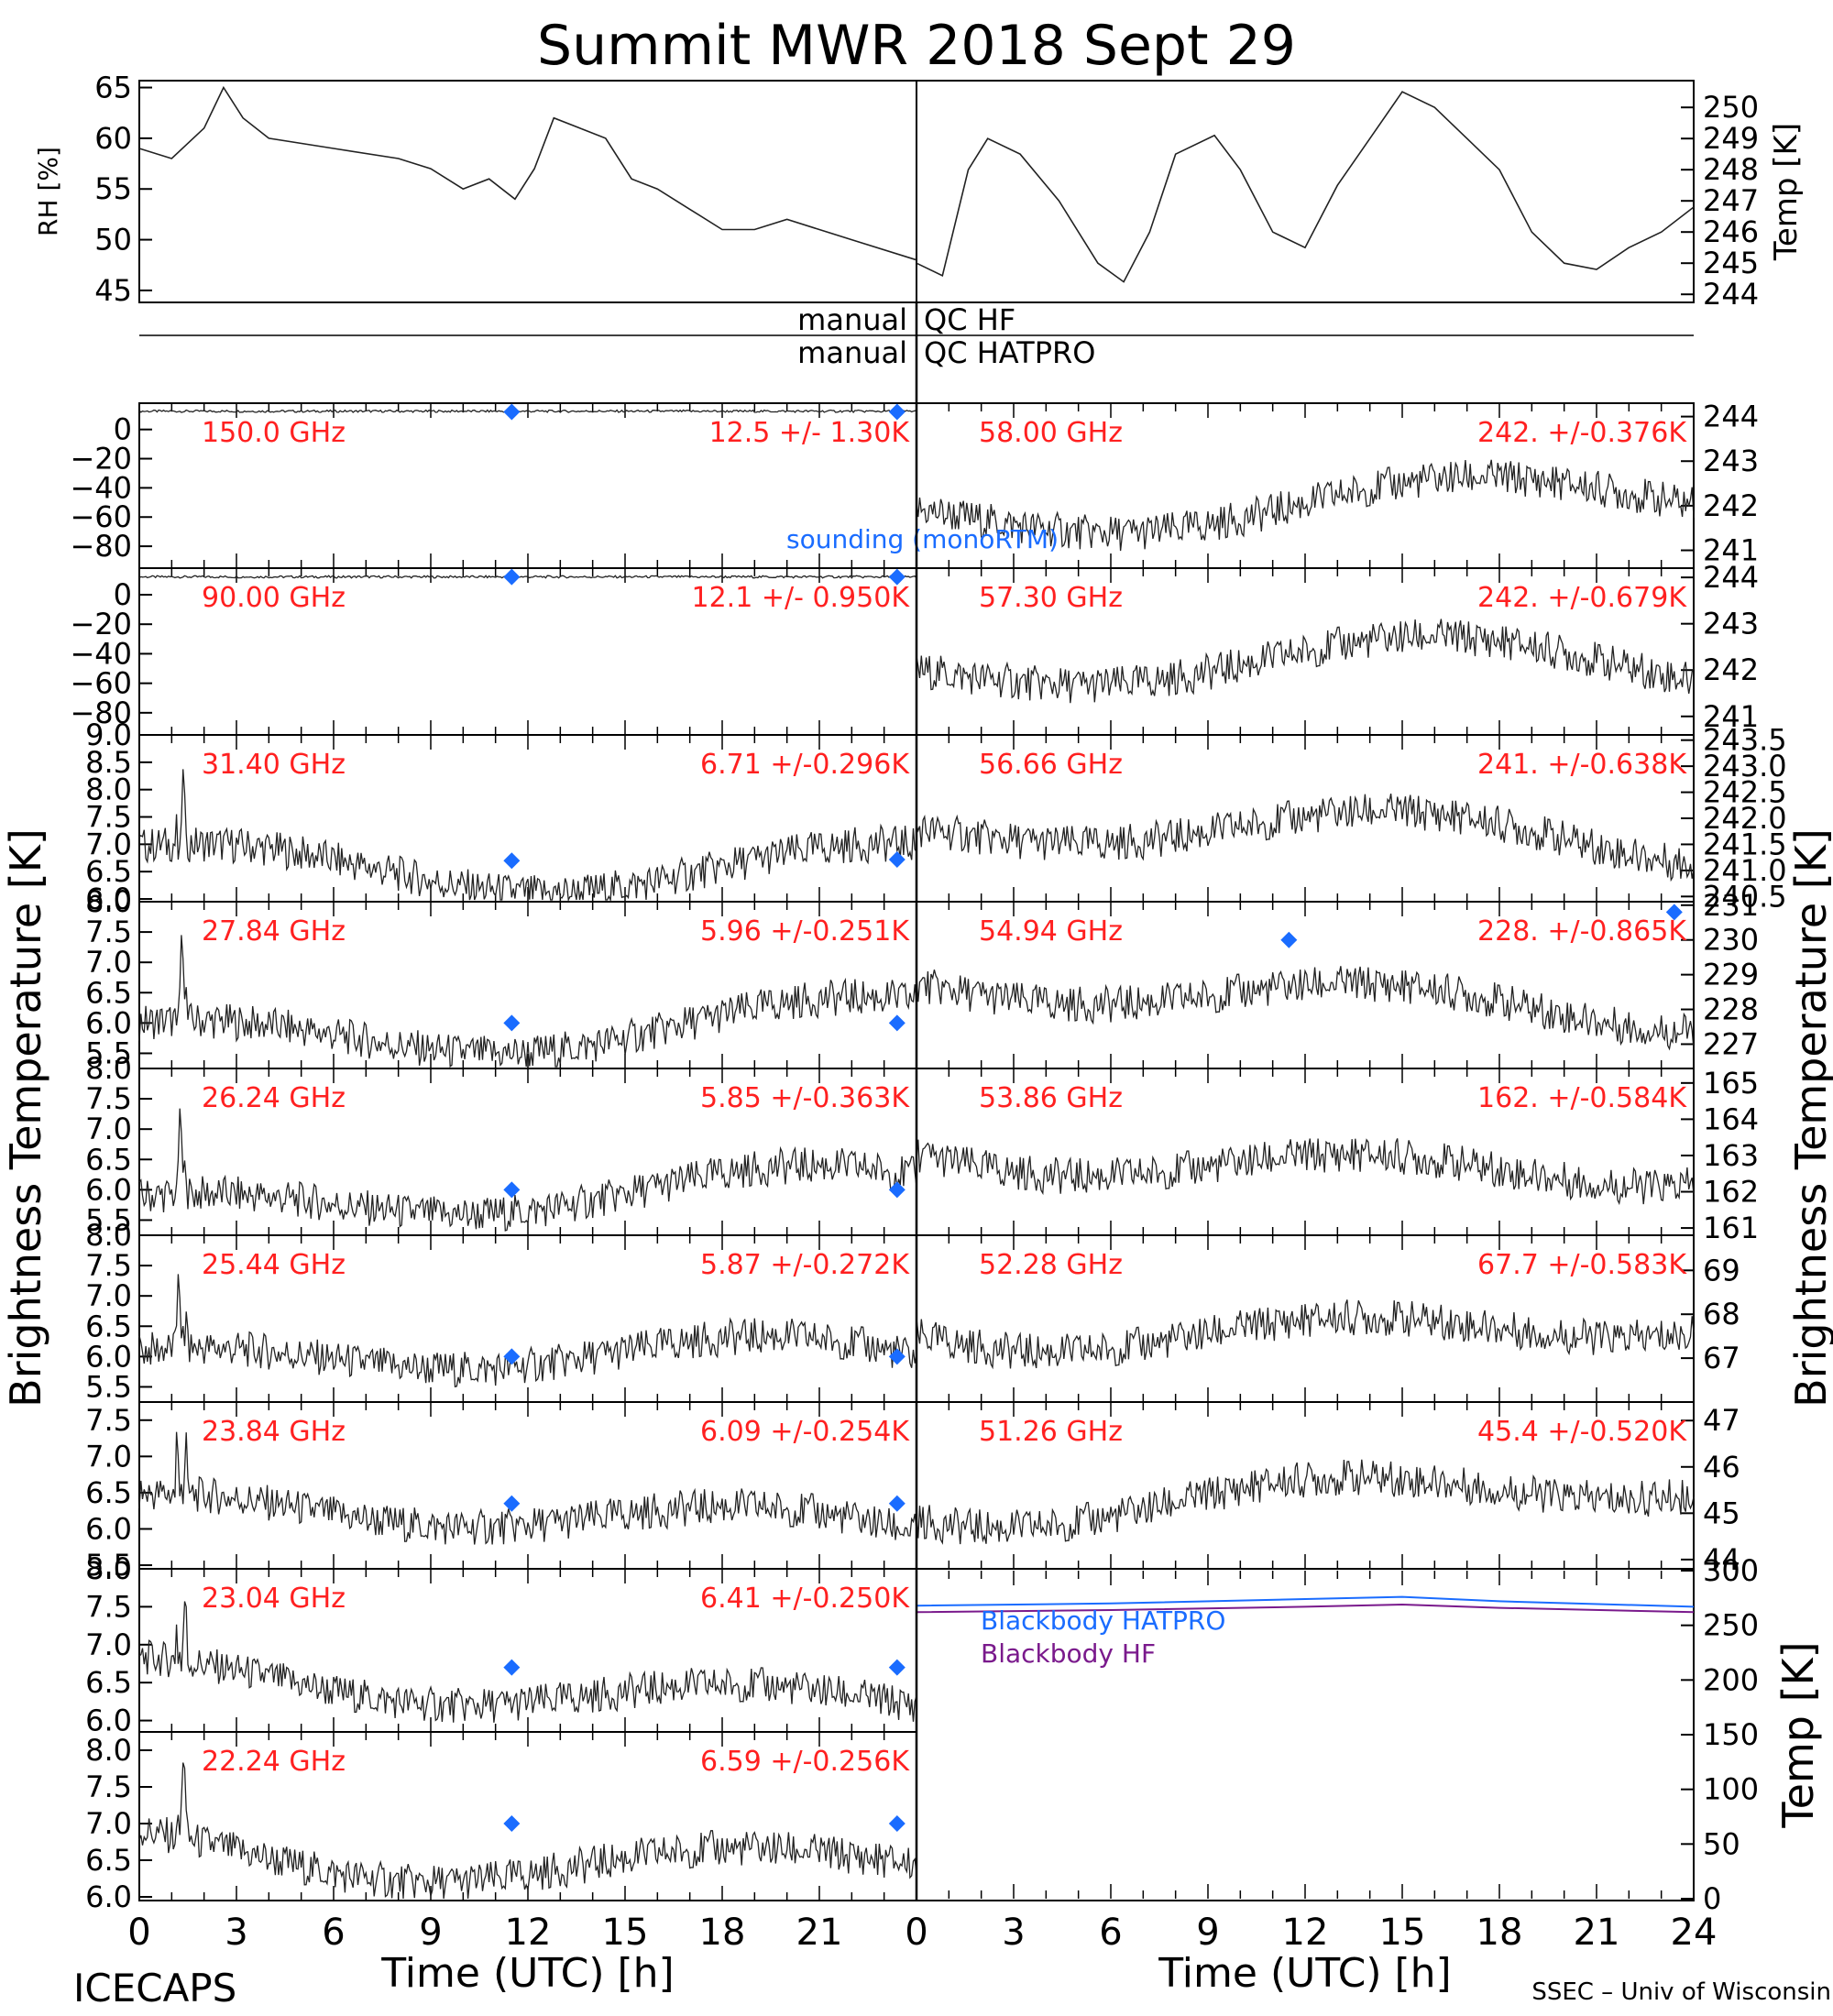 This screenshot has width=1833, height=2016. I want to click on temp-ytick-label: 245, so click(1731, 263).